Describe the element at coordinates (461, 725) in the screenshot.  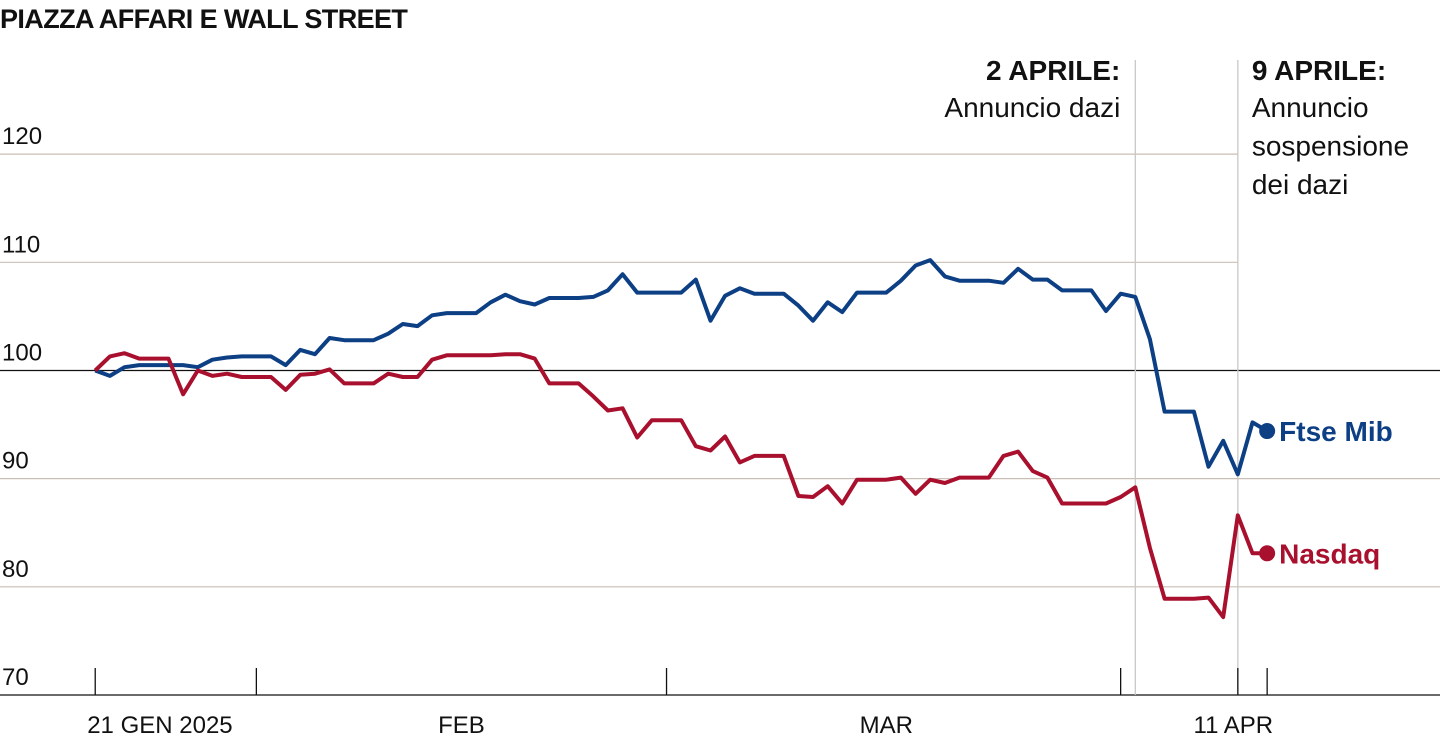
I see `x-month-label: FEB` at that location.